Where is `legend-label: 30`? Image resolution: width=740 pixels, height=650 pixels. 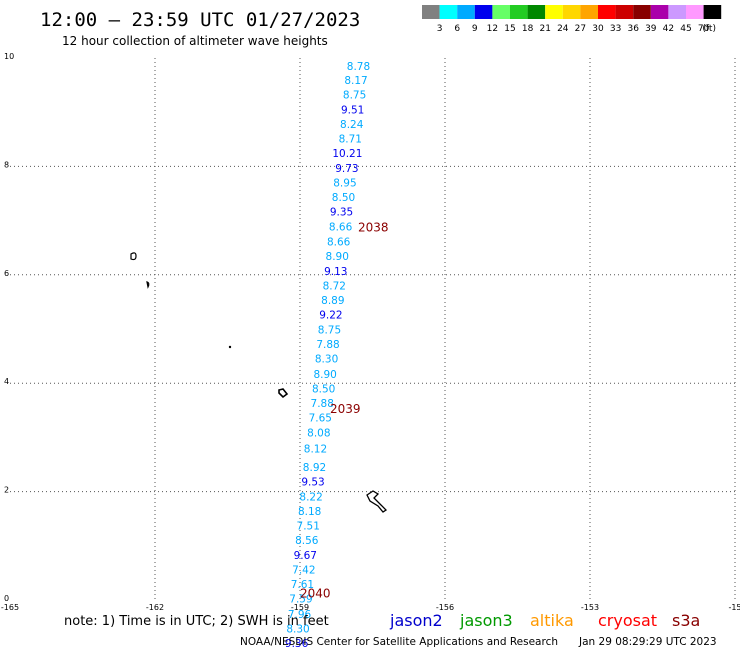
legend-label: 30 is located at coordinates (598, 29).